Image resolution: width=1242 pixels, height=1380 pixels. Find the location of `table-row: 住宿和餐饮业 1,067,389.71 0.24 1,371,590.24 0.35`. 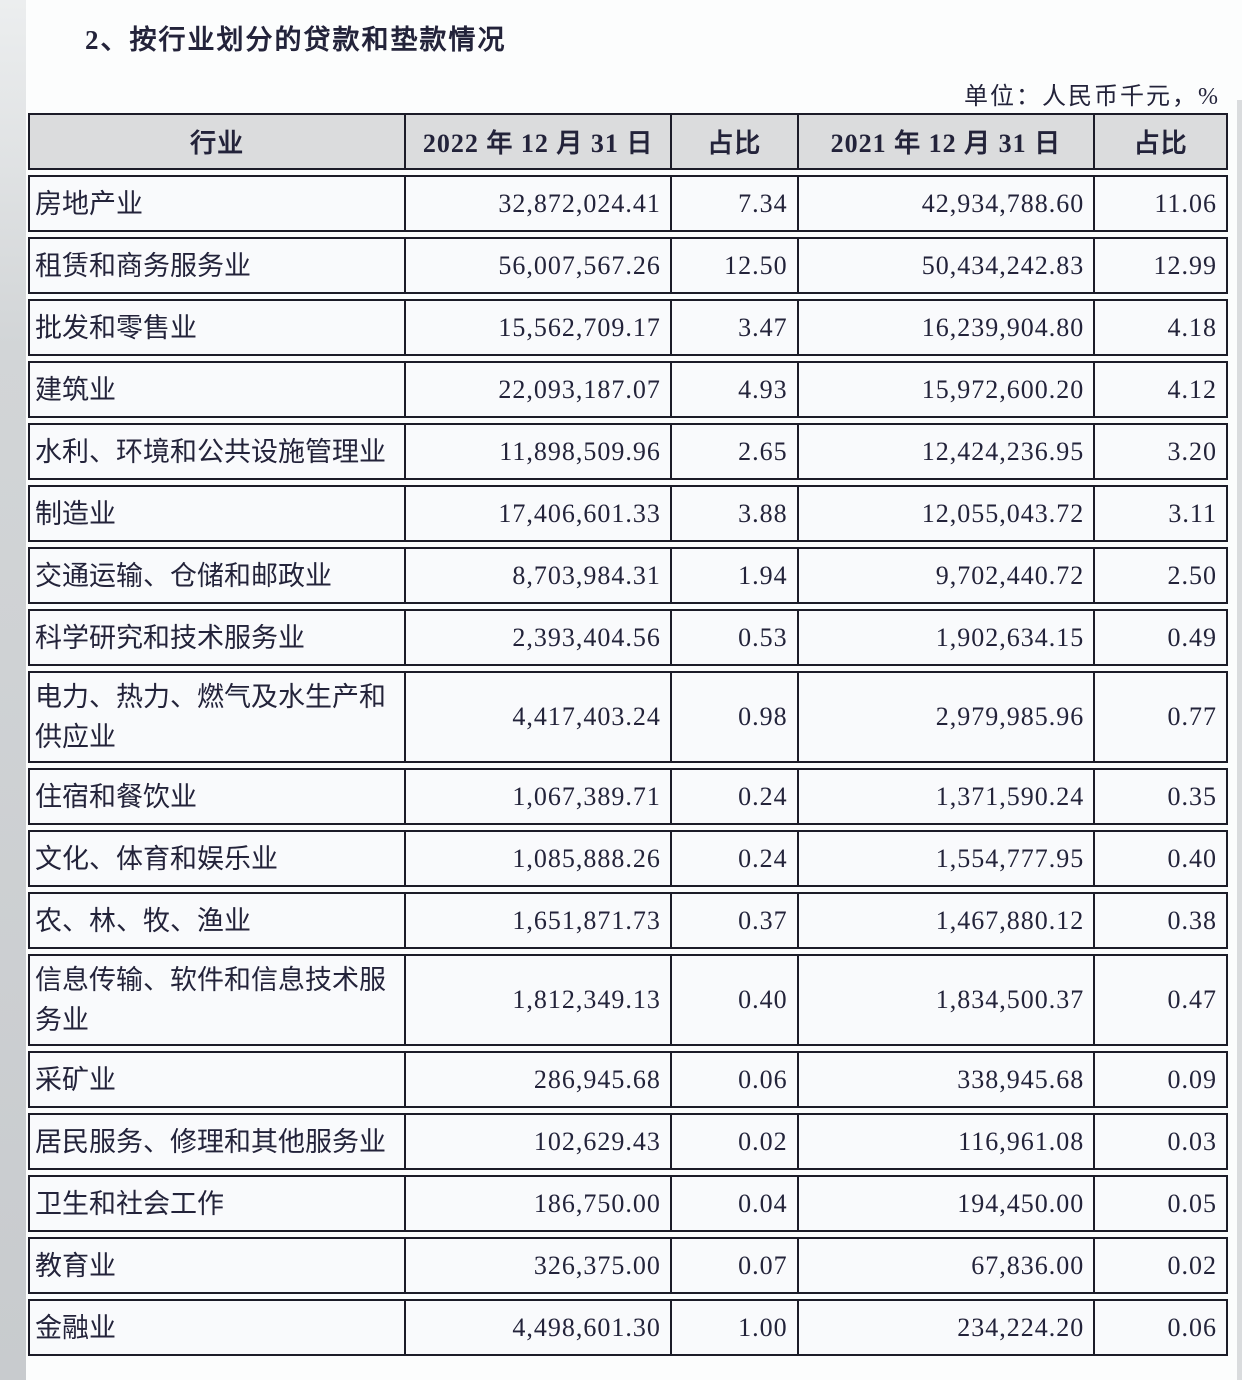

table-row: 住宿和餐饮业 1,067,389.71 0.24 1,371,590.24 0.35 is located at coordinates (628, 796).